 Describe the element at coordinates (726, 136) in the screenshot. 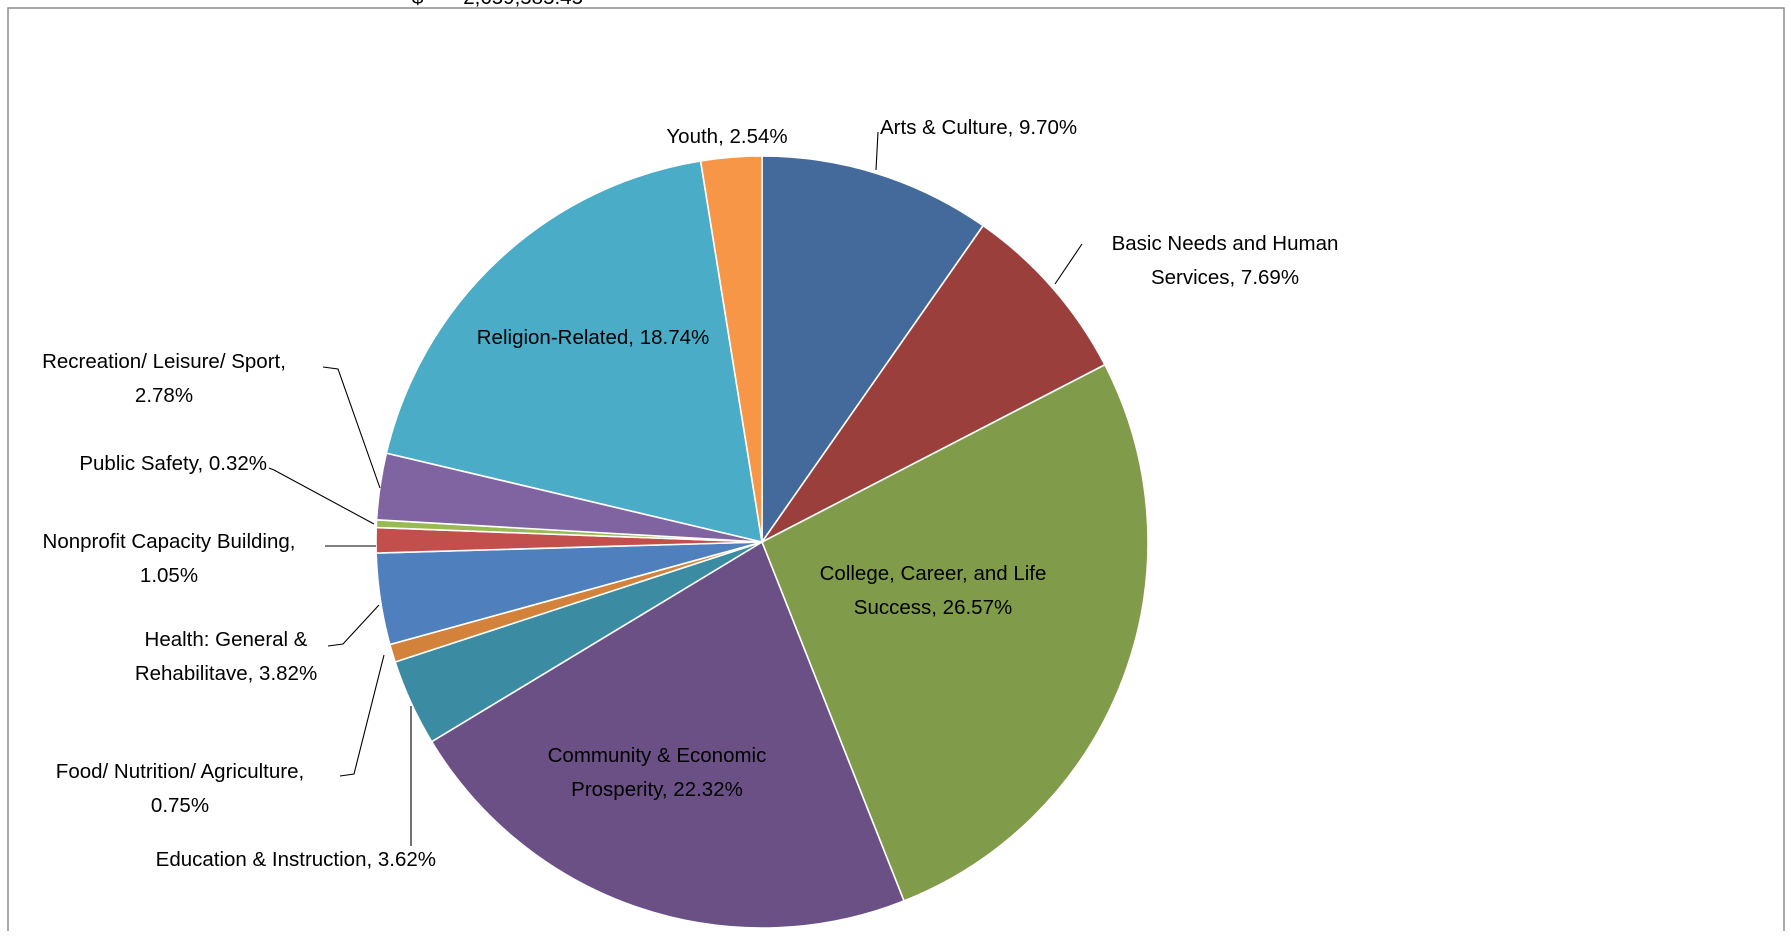

I see `slice-label-youth: Youth, 2.54%` at that location.